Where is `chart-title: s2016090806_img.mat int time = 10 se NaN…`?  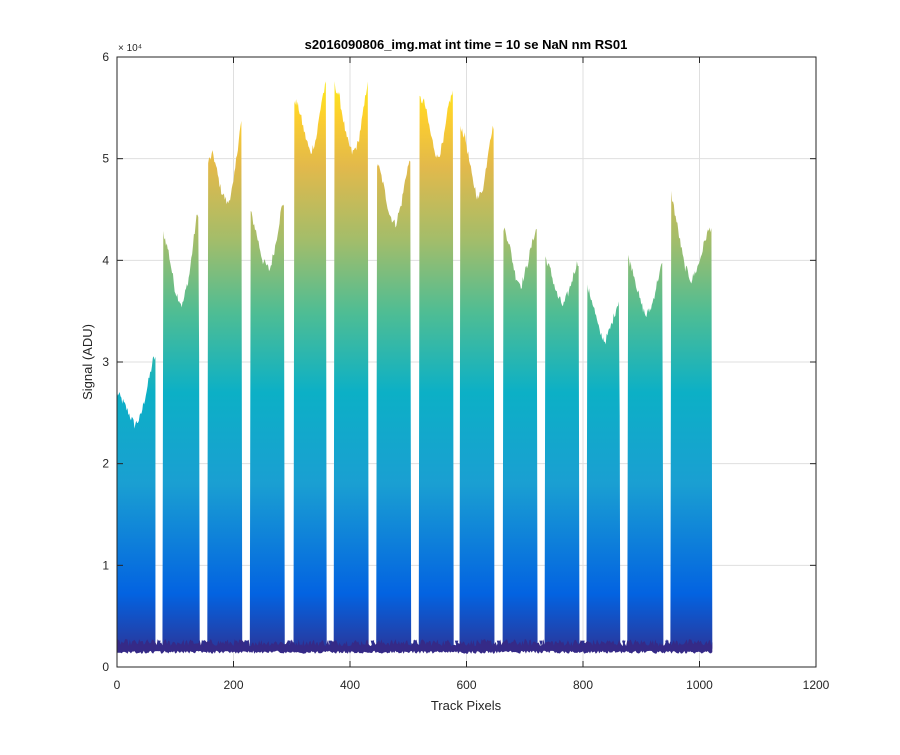 chart-title: s2016090806_img.mat int time = 10 se NaN… is located at coordinates (466, 44).